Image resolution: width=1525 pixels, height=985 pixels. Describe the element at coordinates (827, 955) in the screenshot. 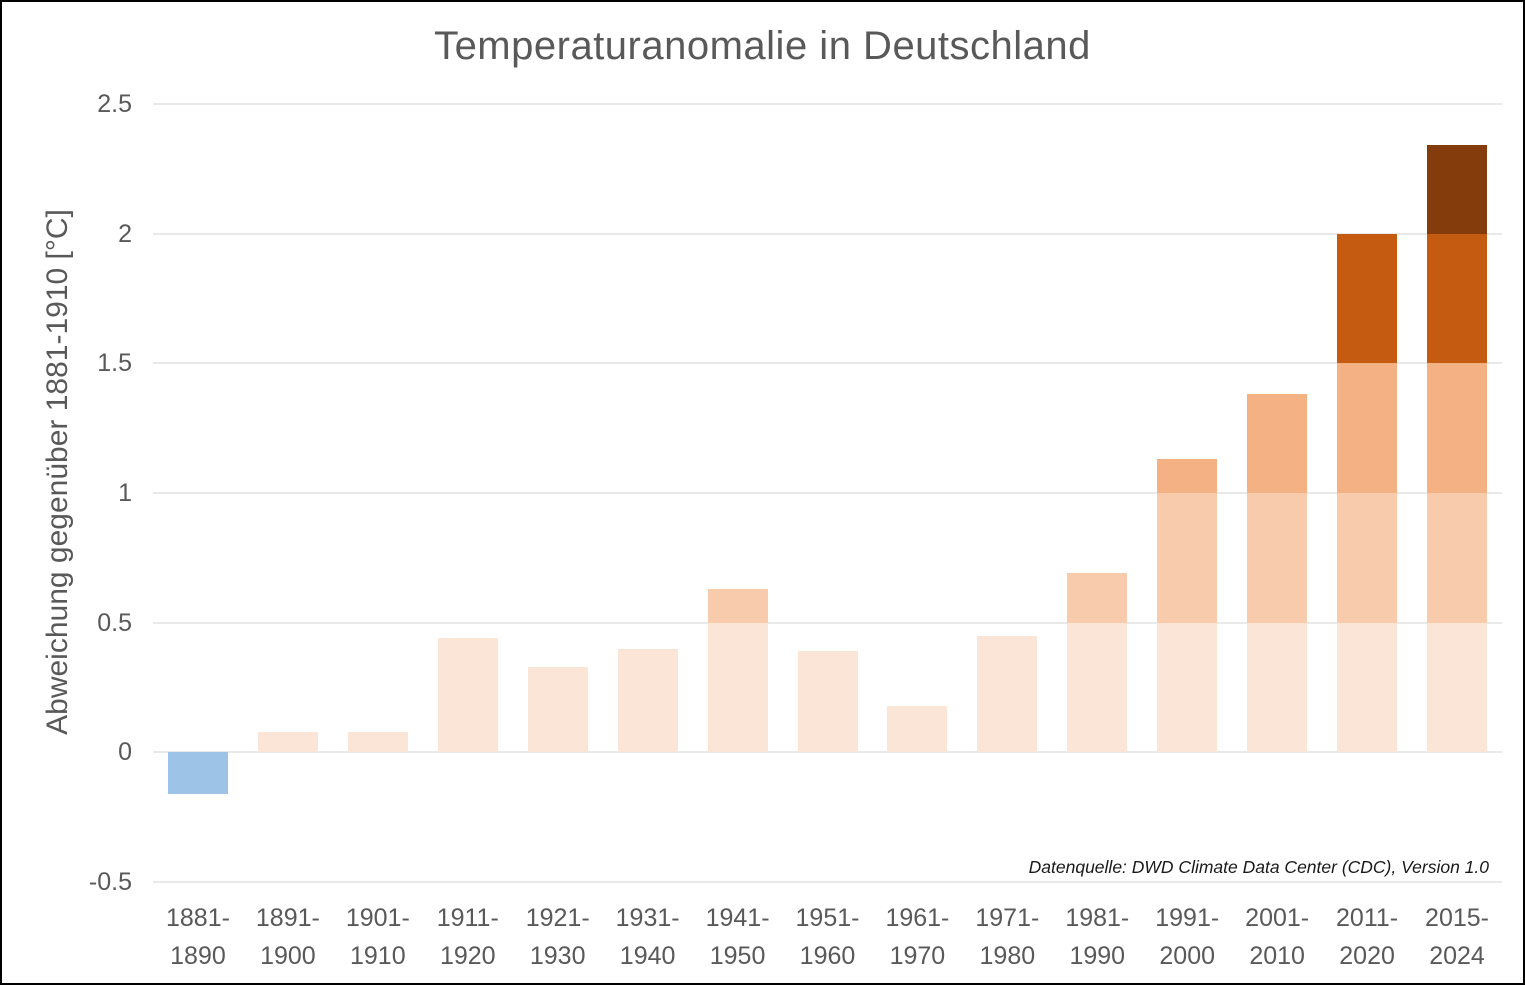

I see `x-tick-line: 1960` at that location.